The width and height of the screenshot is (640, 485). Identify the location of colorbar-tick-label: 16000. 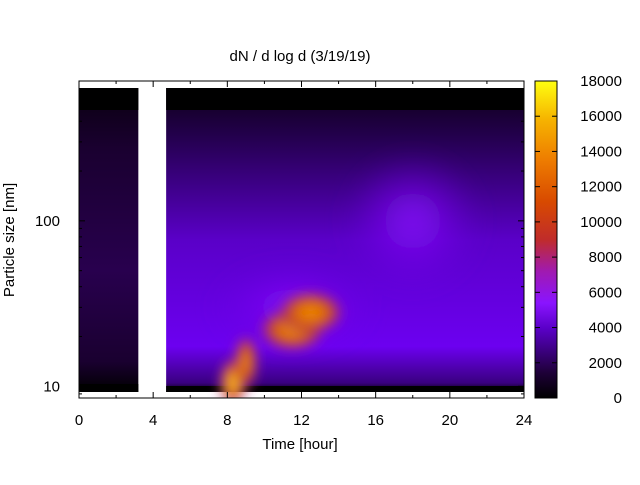
(601, 116).